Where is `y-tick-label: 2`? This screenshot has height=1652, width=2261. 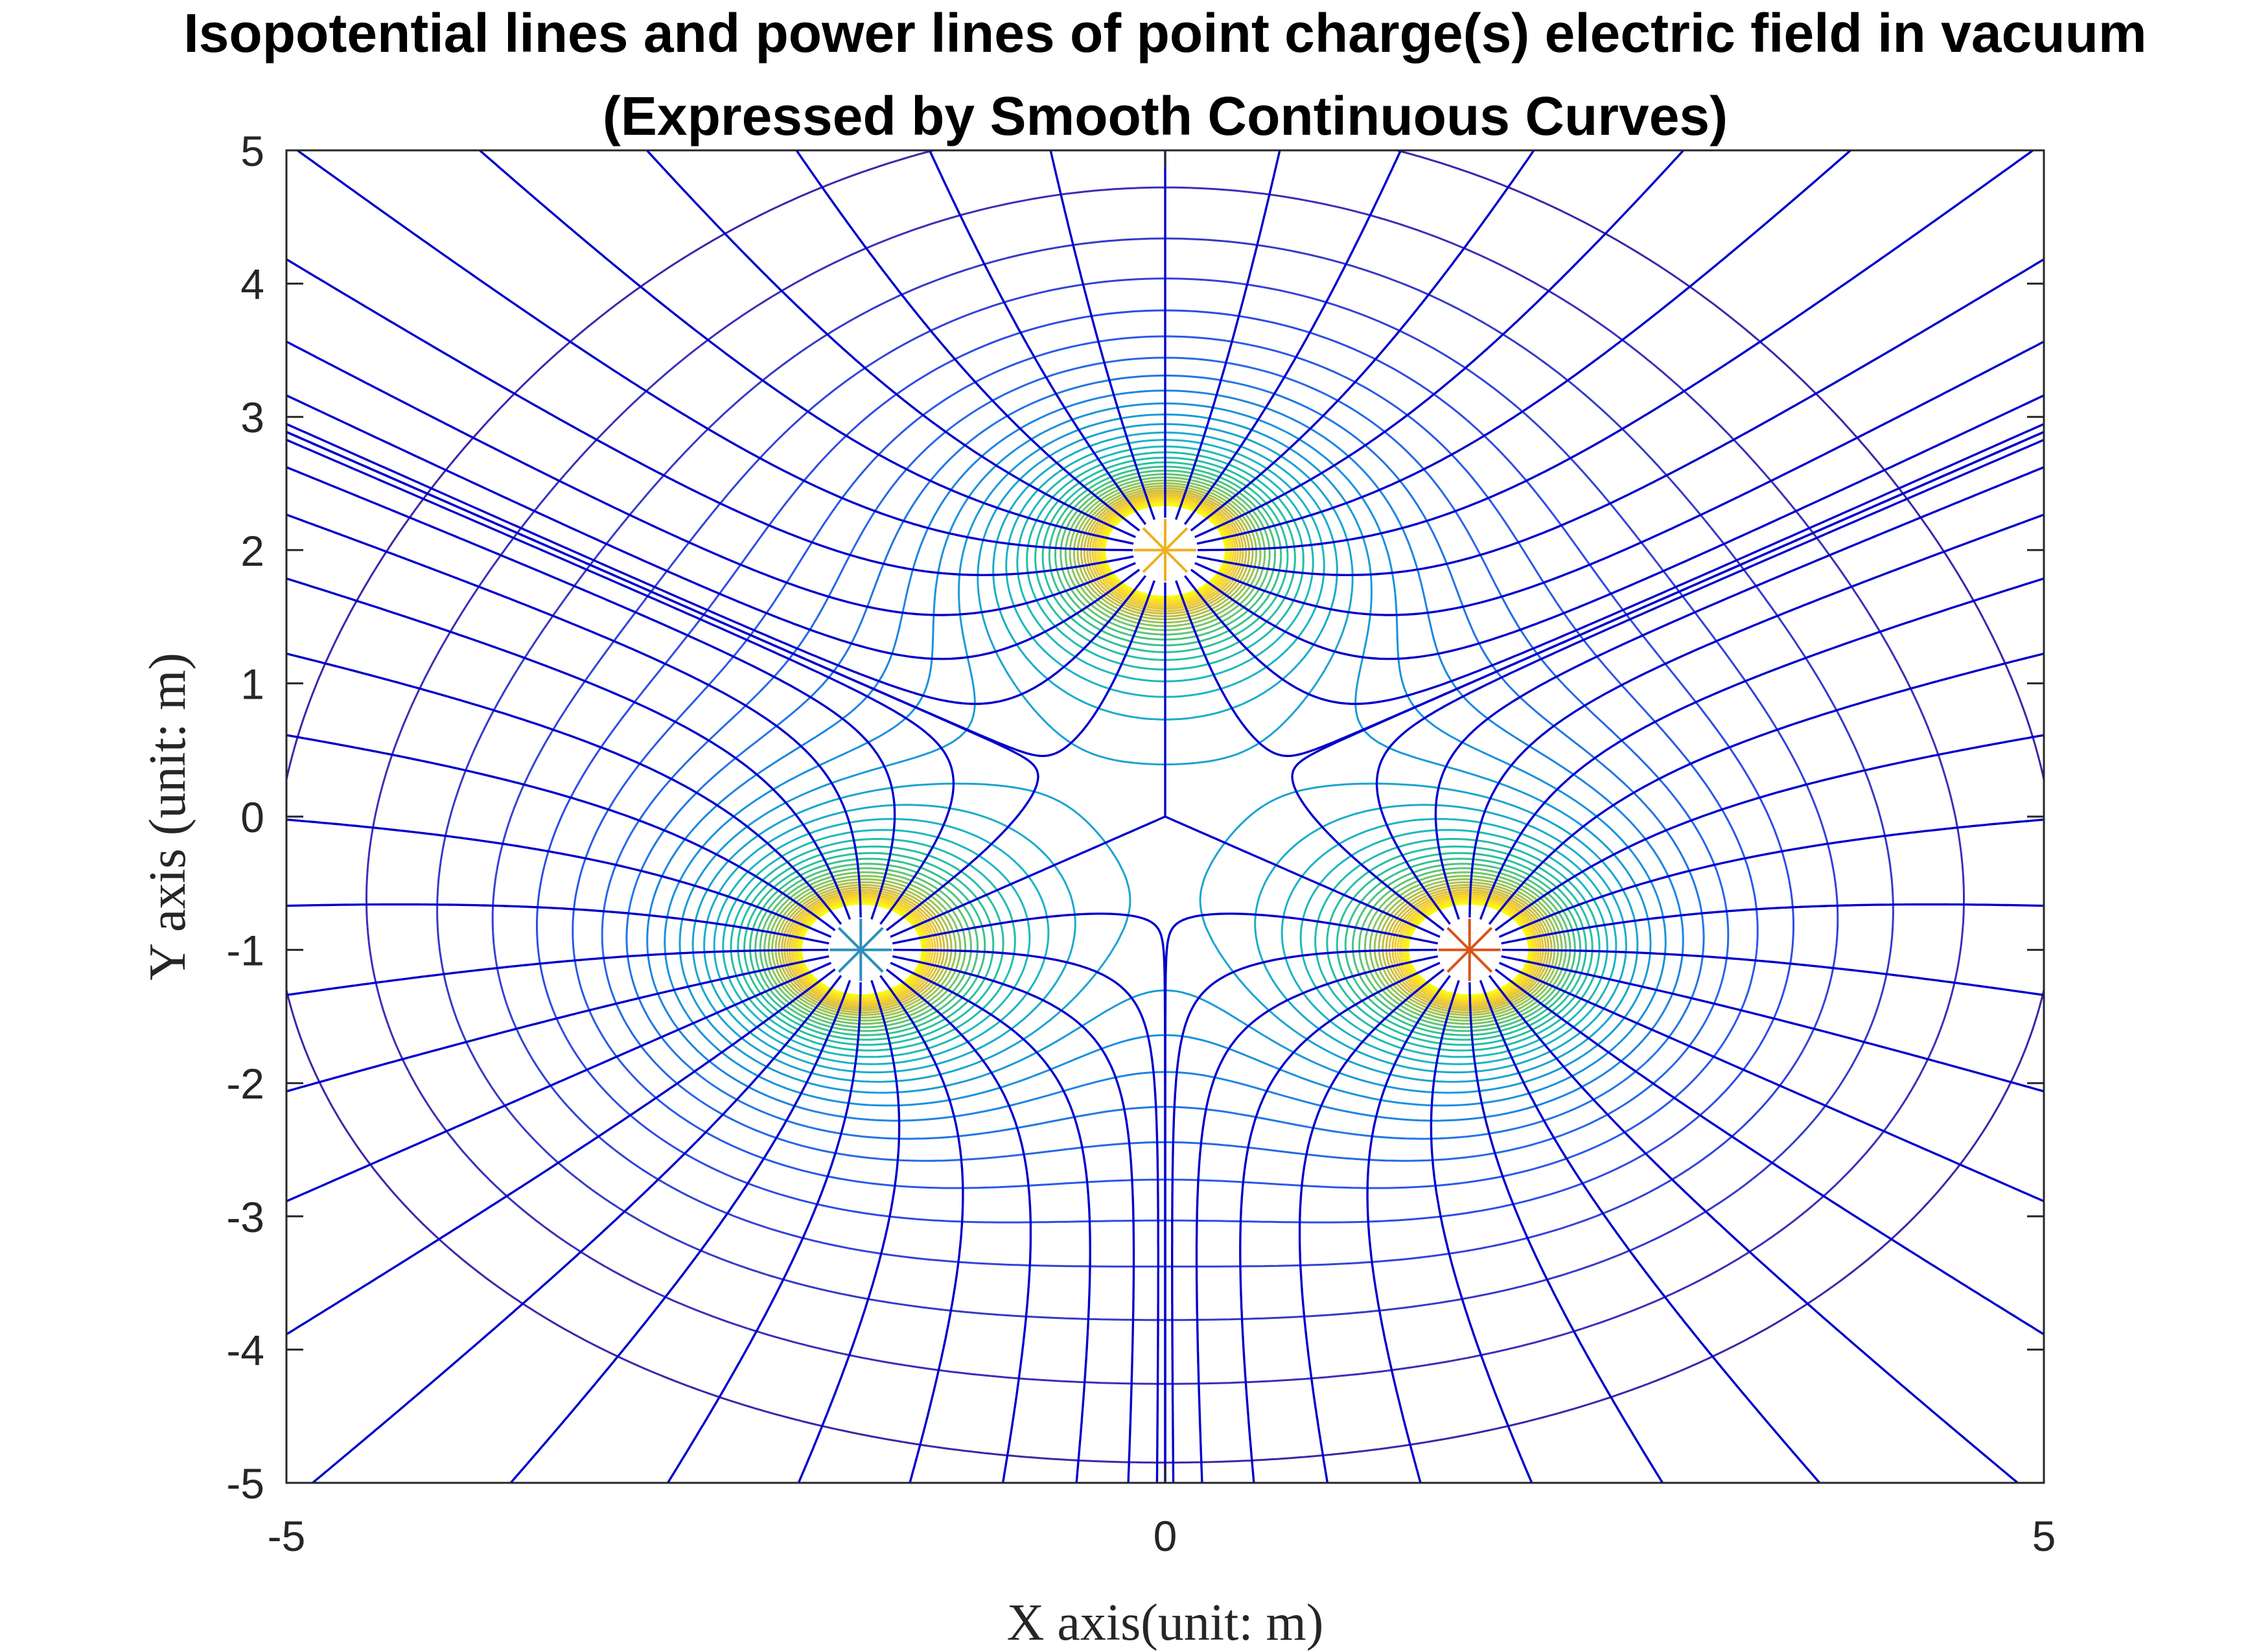
y-tick-label: 2 is located at coordinates (252, 551).